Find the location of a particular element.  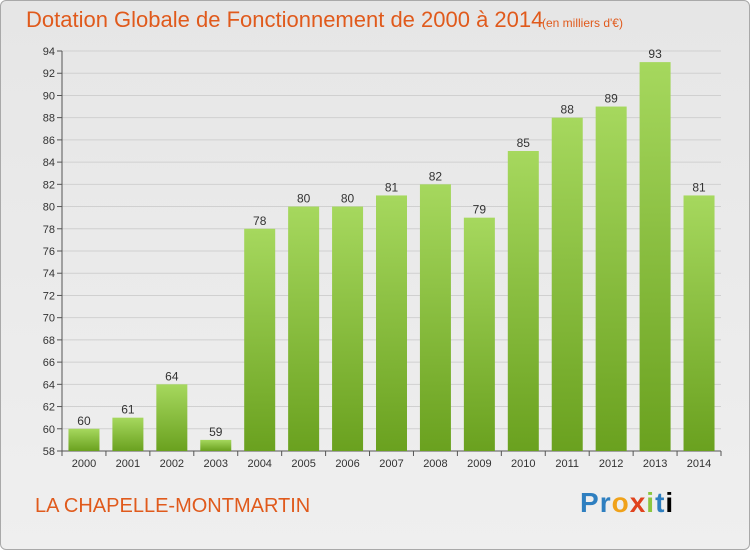

y-tick-label: 88 is located at coordinates (49, 119).